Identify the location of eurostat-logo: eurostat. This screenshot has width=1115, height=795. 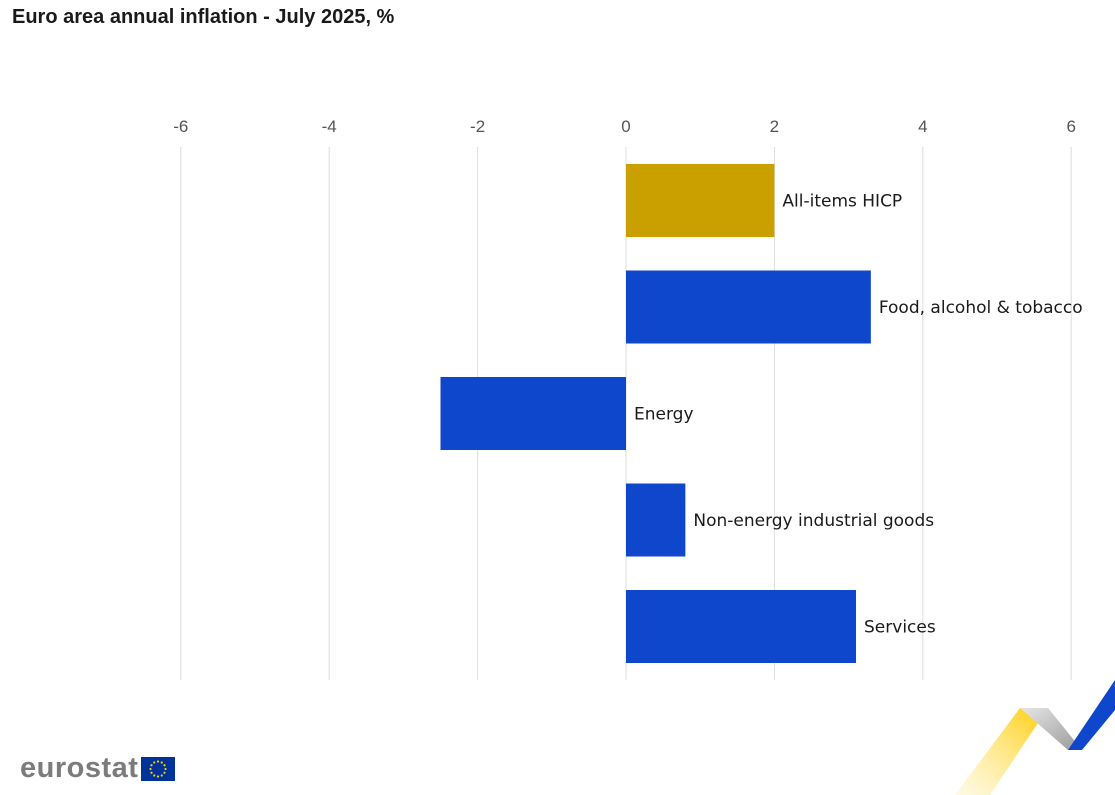
(98, 768).